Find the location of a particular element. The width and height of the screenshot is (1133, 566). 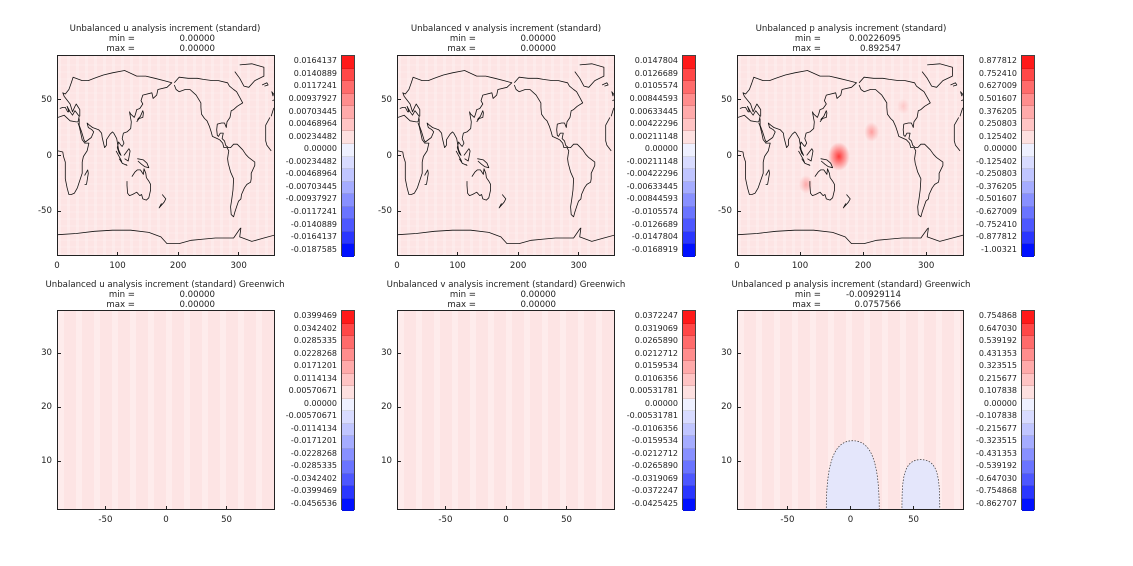

colorbar-label: -0.0164137 is located at coordinates (313, 237).